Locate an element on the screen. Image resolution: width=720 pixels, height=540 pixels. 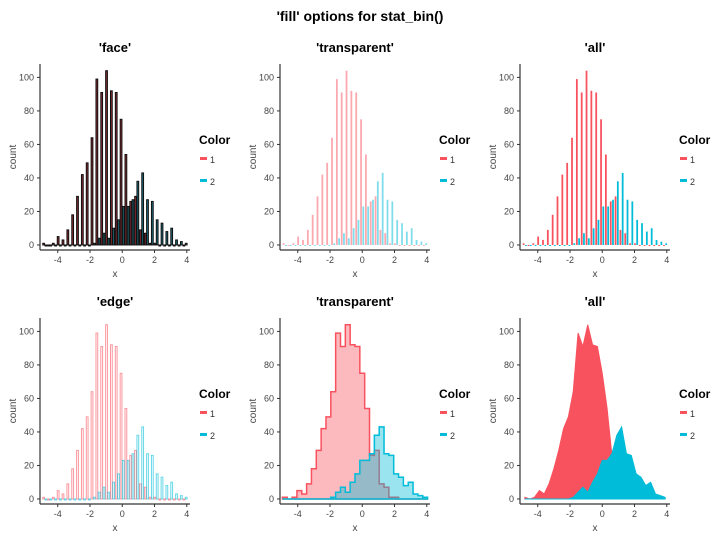
y-tick-label: 0 is located at coordinates (511, 245).